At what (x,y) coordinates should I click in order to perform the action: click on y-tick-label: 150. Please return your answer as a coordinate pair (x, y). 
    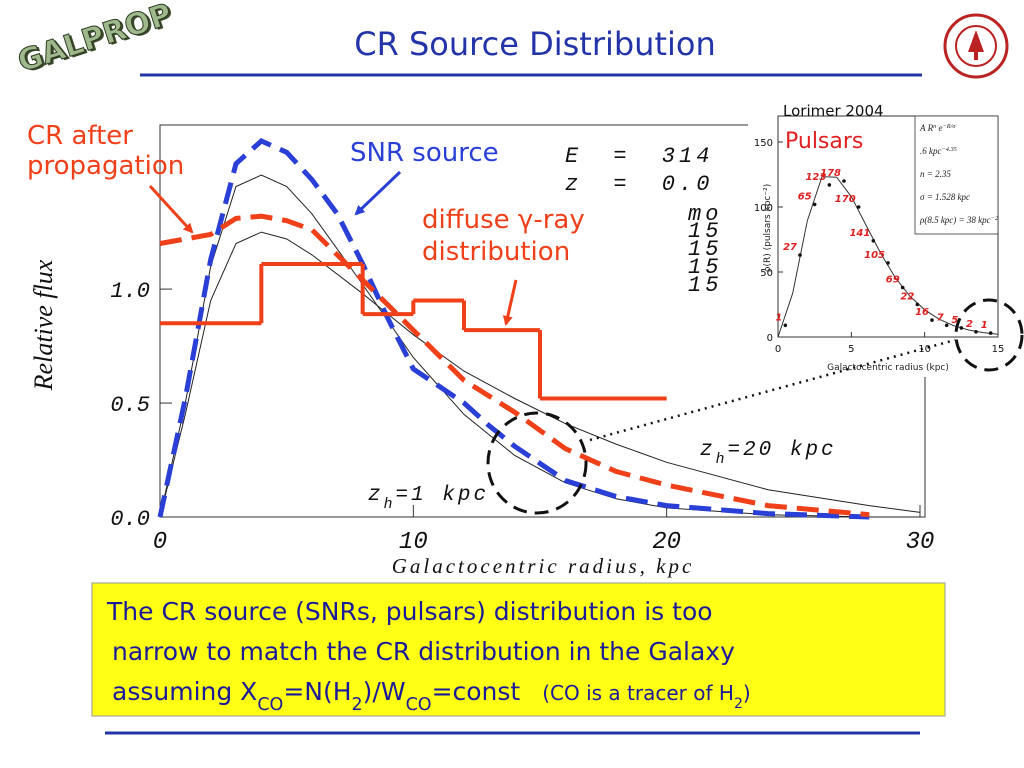
    Looking at the image, I should click on (763, 143).